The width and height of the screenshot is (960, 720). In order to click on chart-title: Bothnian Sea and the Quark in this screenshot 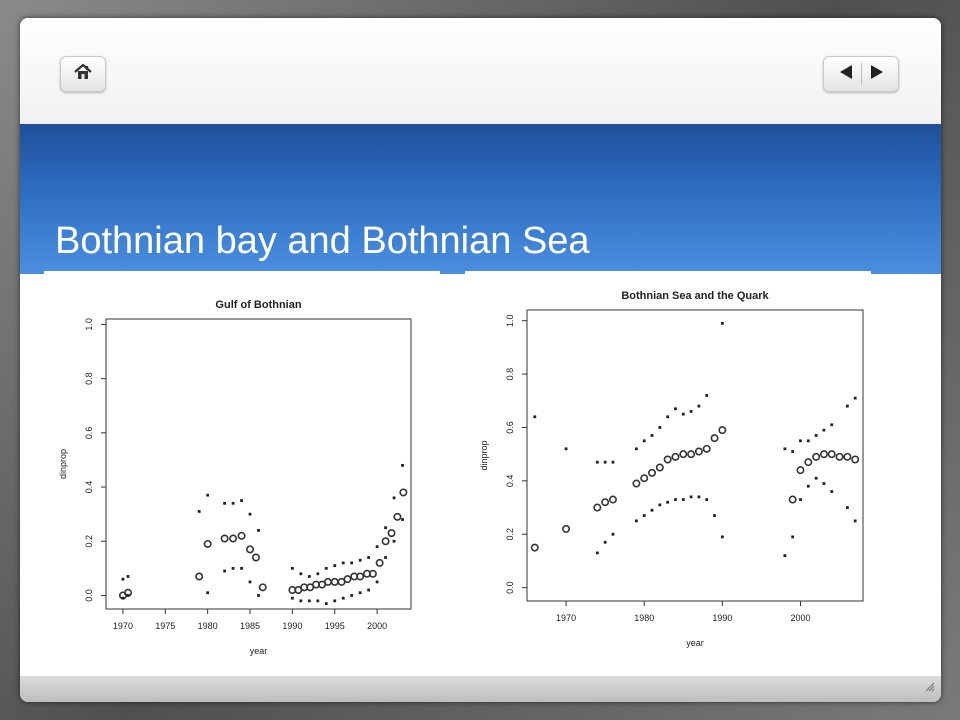, I will do `click(695, 296)`.